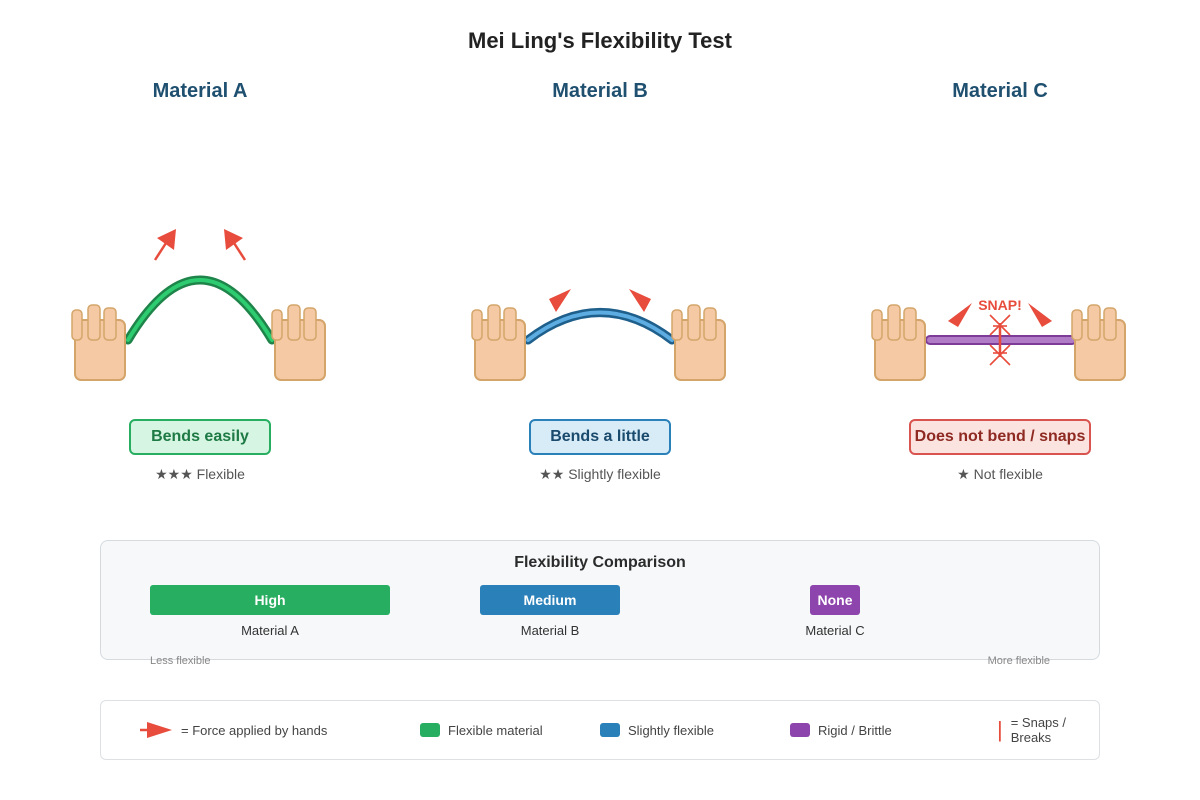 This screenshot has height=800, width=1200. I want to click on legend-rigid-label: Rigid / Brittle, so click(855, 730).